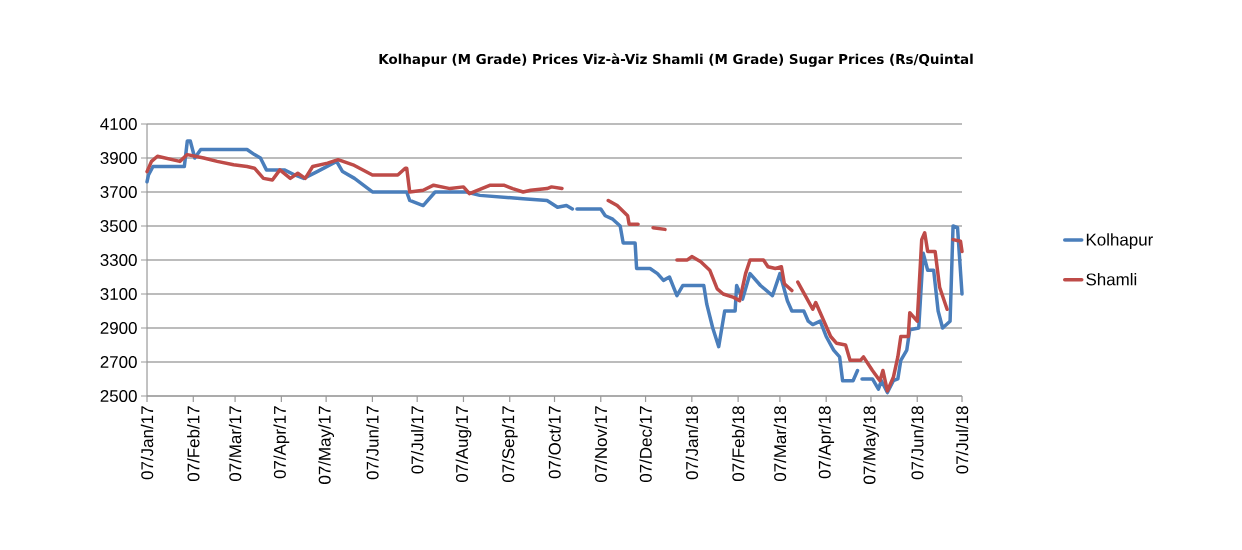  What do you see at coordinates (147, 443) in the screenshot?
I see `x-tick-label: 07/Jan/17` at bounding box center [147, 443].